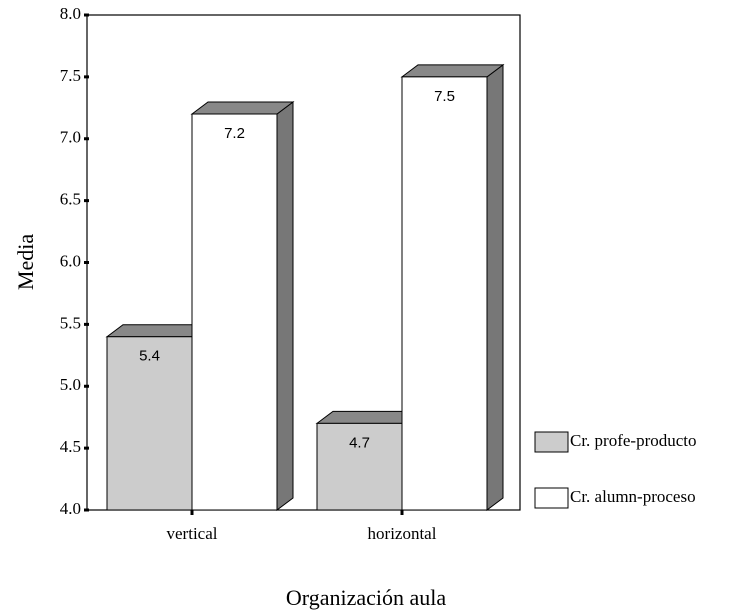  Describe the element at coordinates (149, 356) in the screenshot. I see `value-label: 5.4` at that location.